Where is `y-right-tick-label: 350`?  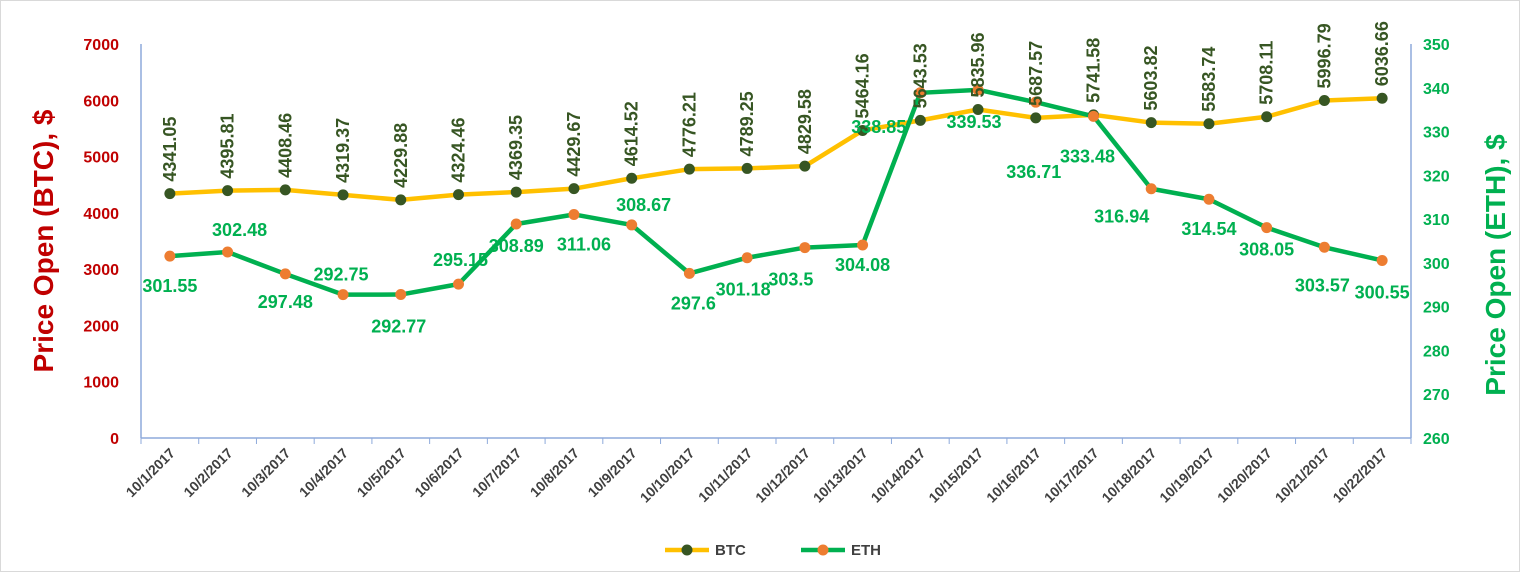 y-right-tick-label: 350 is located at coordinates (1436, 45).